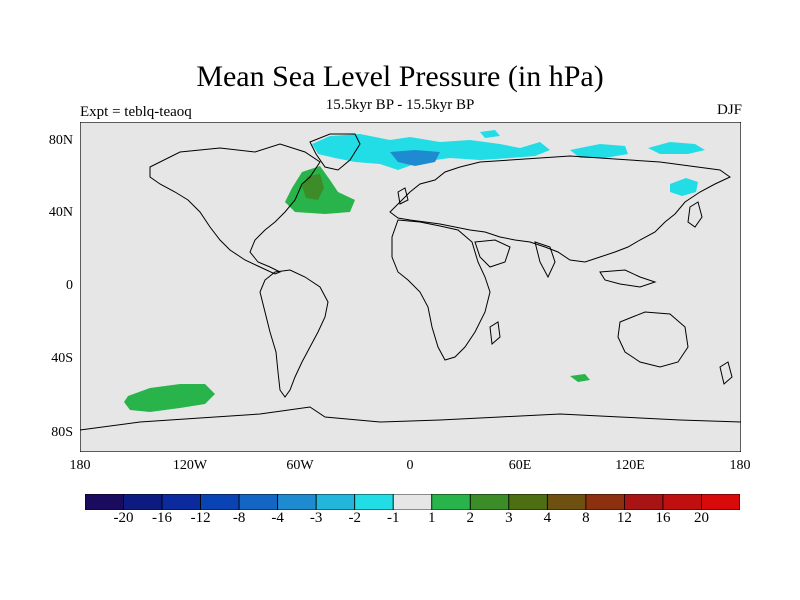 The width and height of the screenshot is (800, 600). Describe the element at coordinates (313, 187) in the screenshot. I see `anomaly-north-atlantic-strong` at that location.